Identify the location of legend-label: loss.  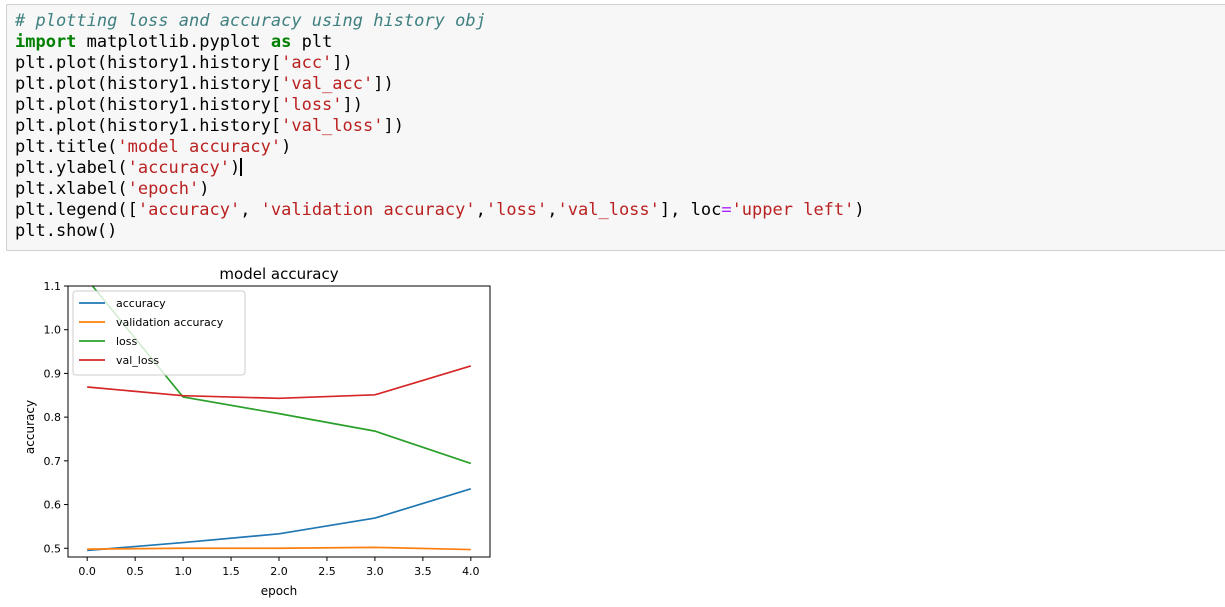
(127, 341).